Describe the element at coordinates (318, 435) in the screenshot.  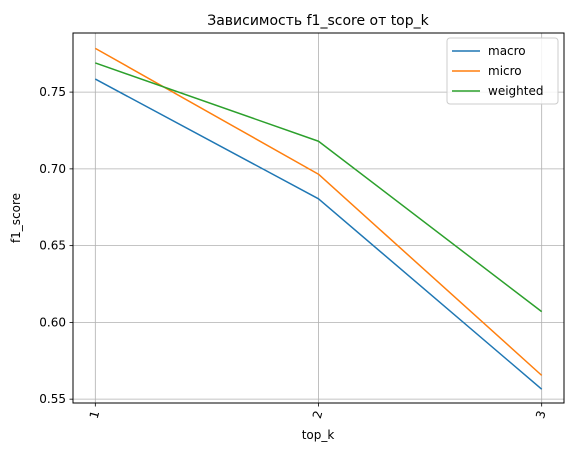
I see `x-axis-label: top_k` at that location.